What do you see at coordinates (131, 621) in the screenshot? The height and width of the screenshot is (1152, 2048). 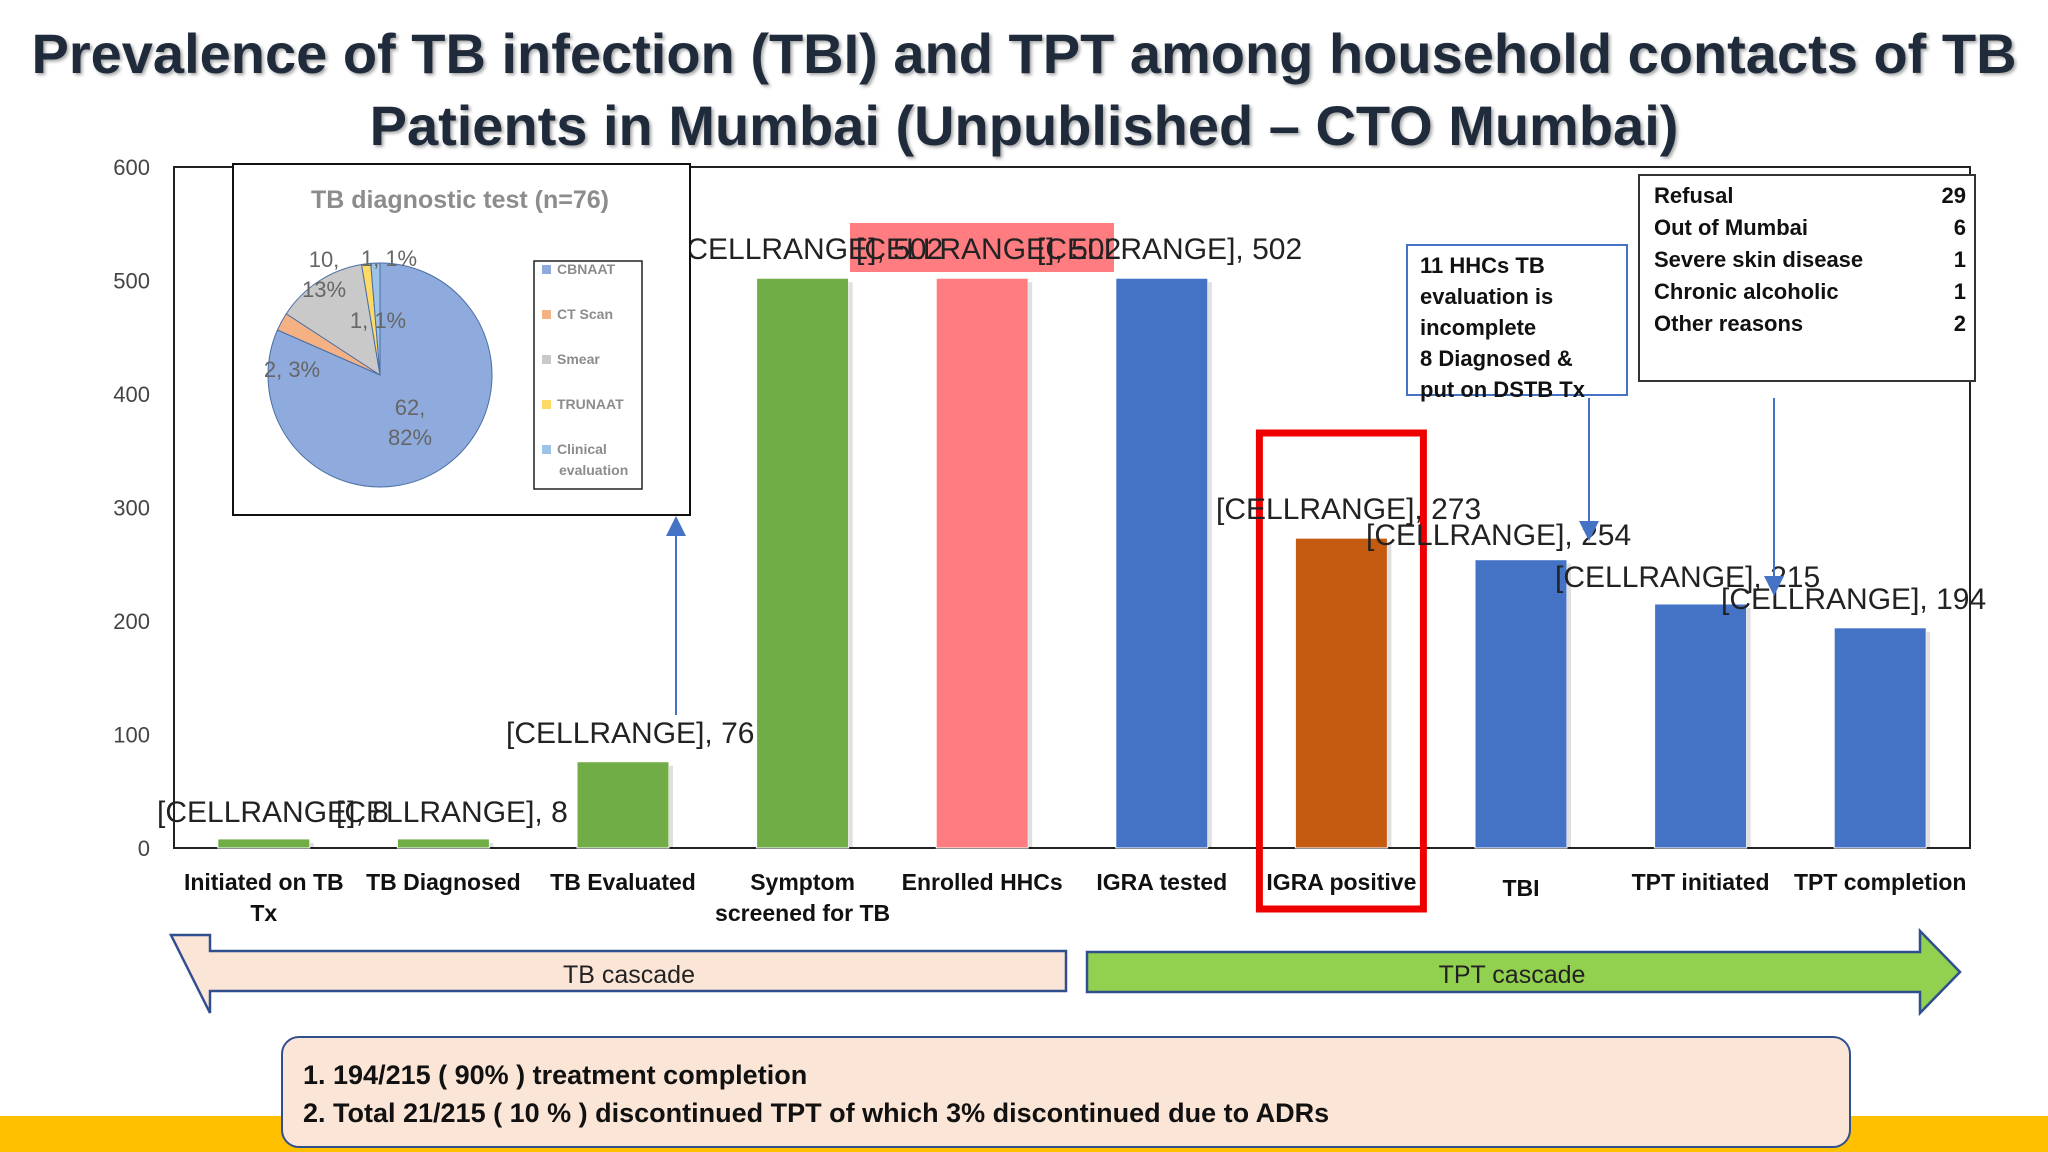 I see `y-tick-label: 200` at bounding box center [131, 621].